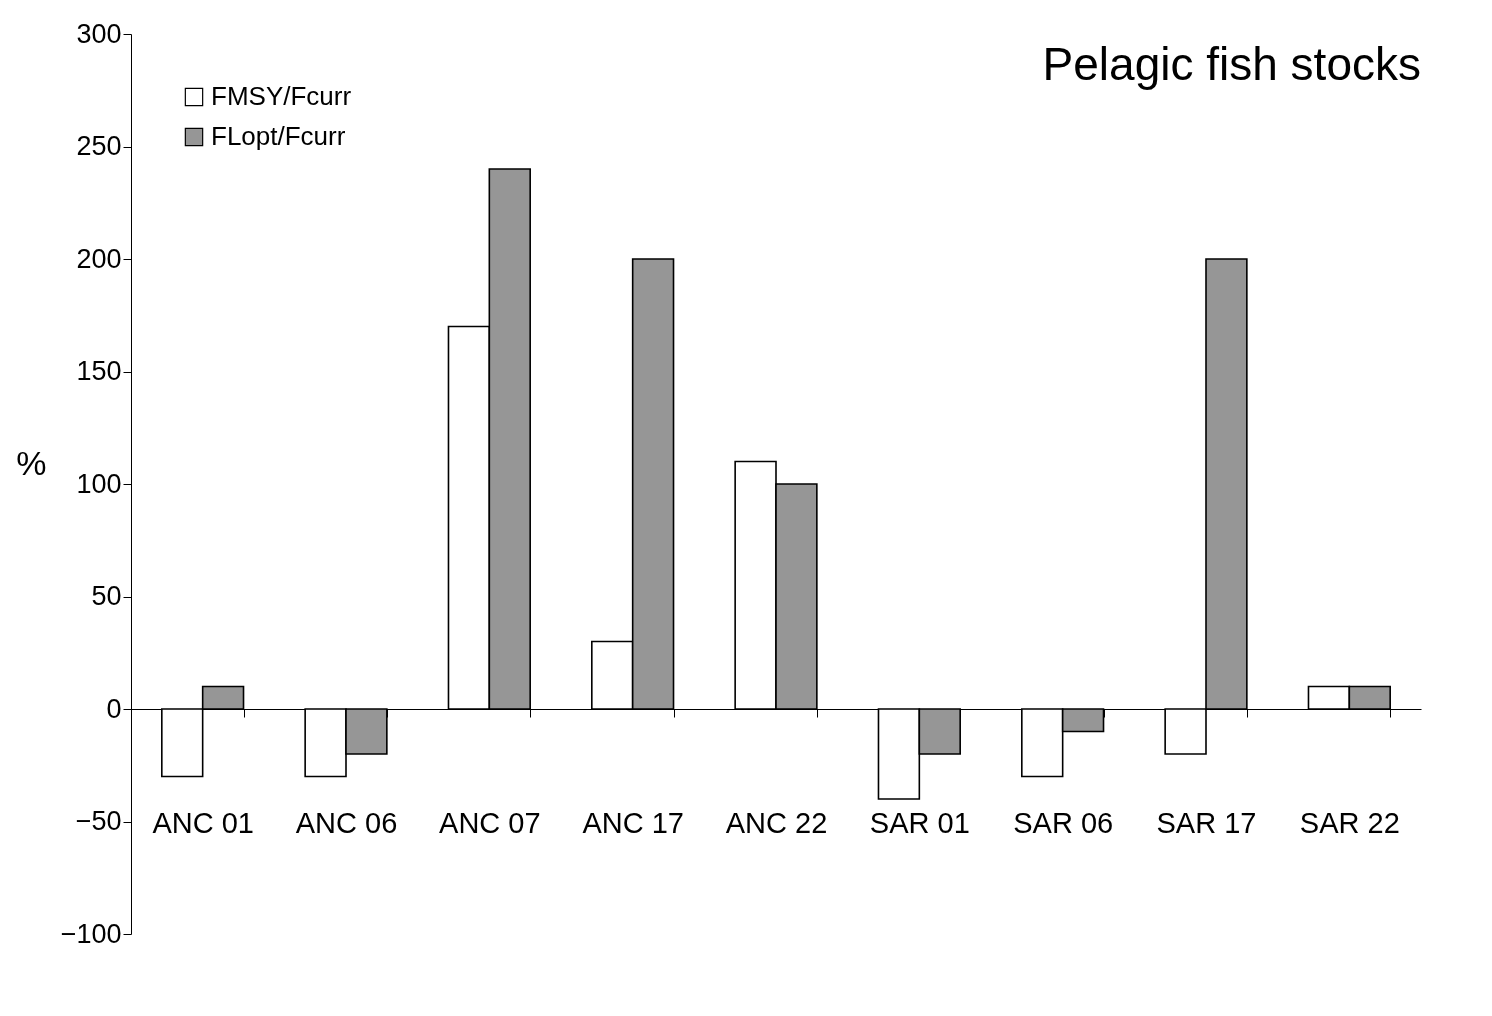 The image size is (1492, 1016). I want to click on x-tick-label: ANC 17, so click(633, 822).